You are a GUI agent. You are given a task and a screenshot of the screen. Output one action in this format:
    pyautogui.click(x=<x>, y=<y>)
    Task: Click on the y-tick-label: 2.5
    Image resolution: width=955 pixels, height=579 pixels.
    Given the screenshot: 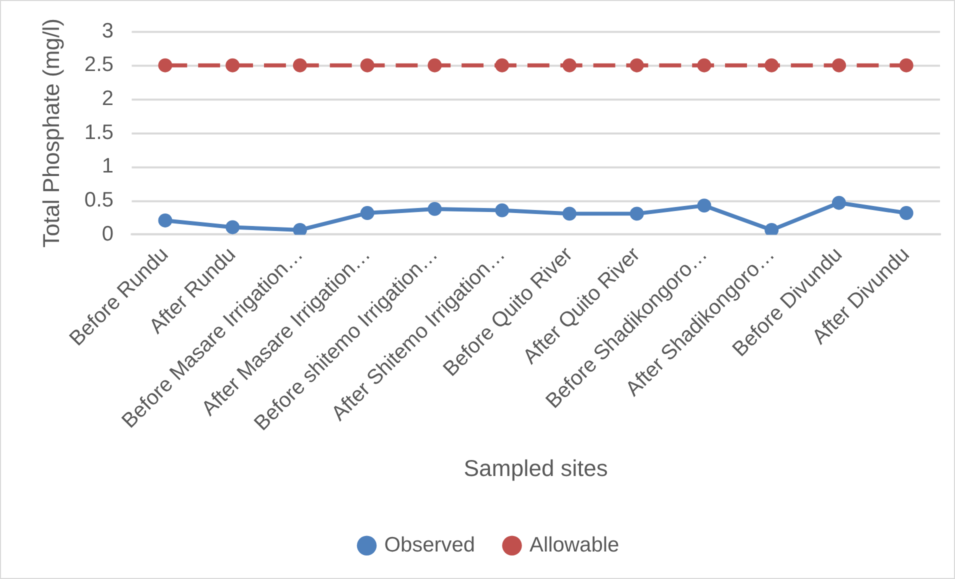 What is the action you would take?
    pyautogui.click(x=99, y=64)
    